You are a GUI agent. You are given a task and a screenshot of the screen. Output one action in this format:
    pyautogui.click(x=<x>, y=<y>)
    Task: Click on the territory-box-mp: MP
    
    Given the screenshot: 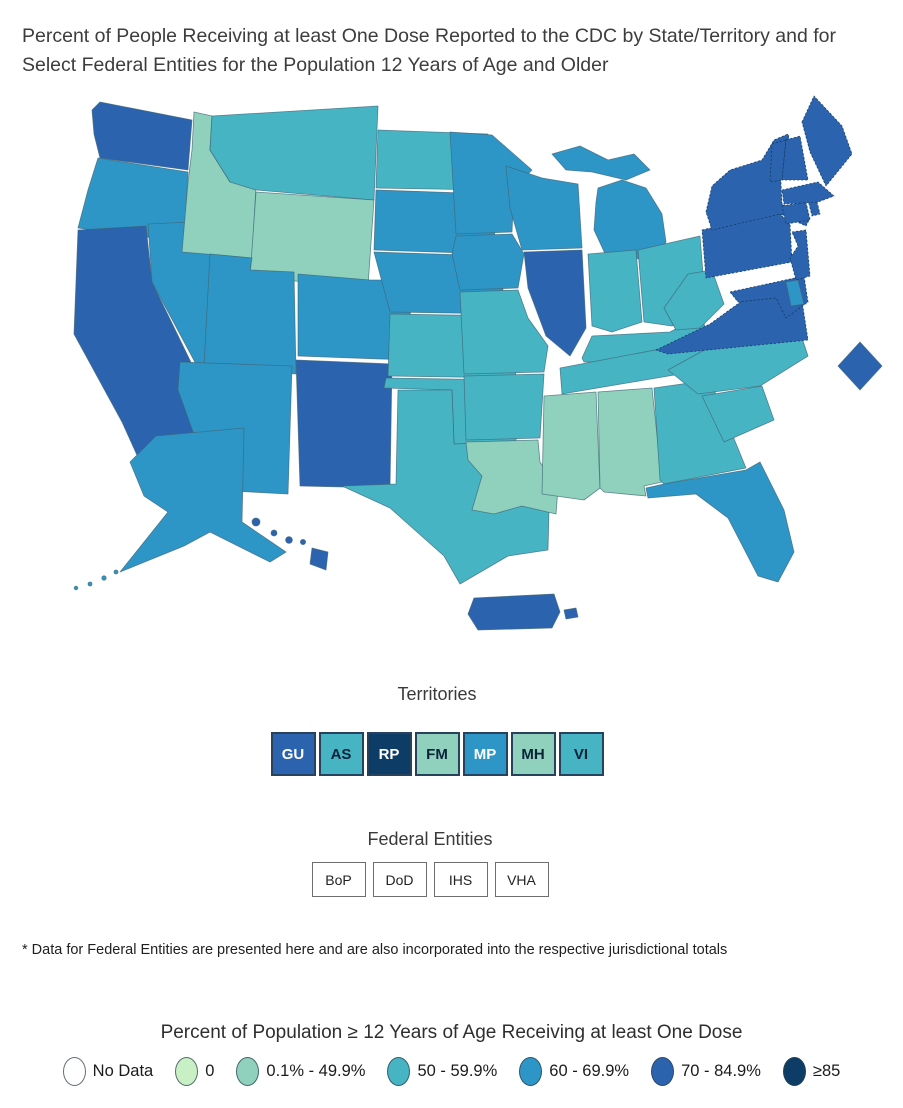 What is the action you would take?
    pyautogui.click(x=485, y=754)
    